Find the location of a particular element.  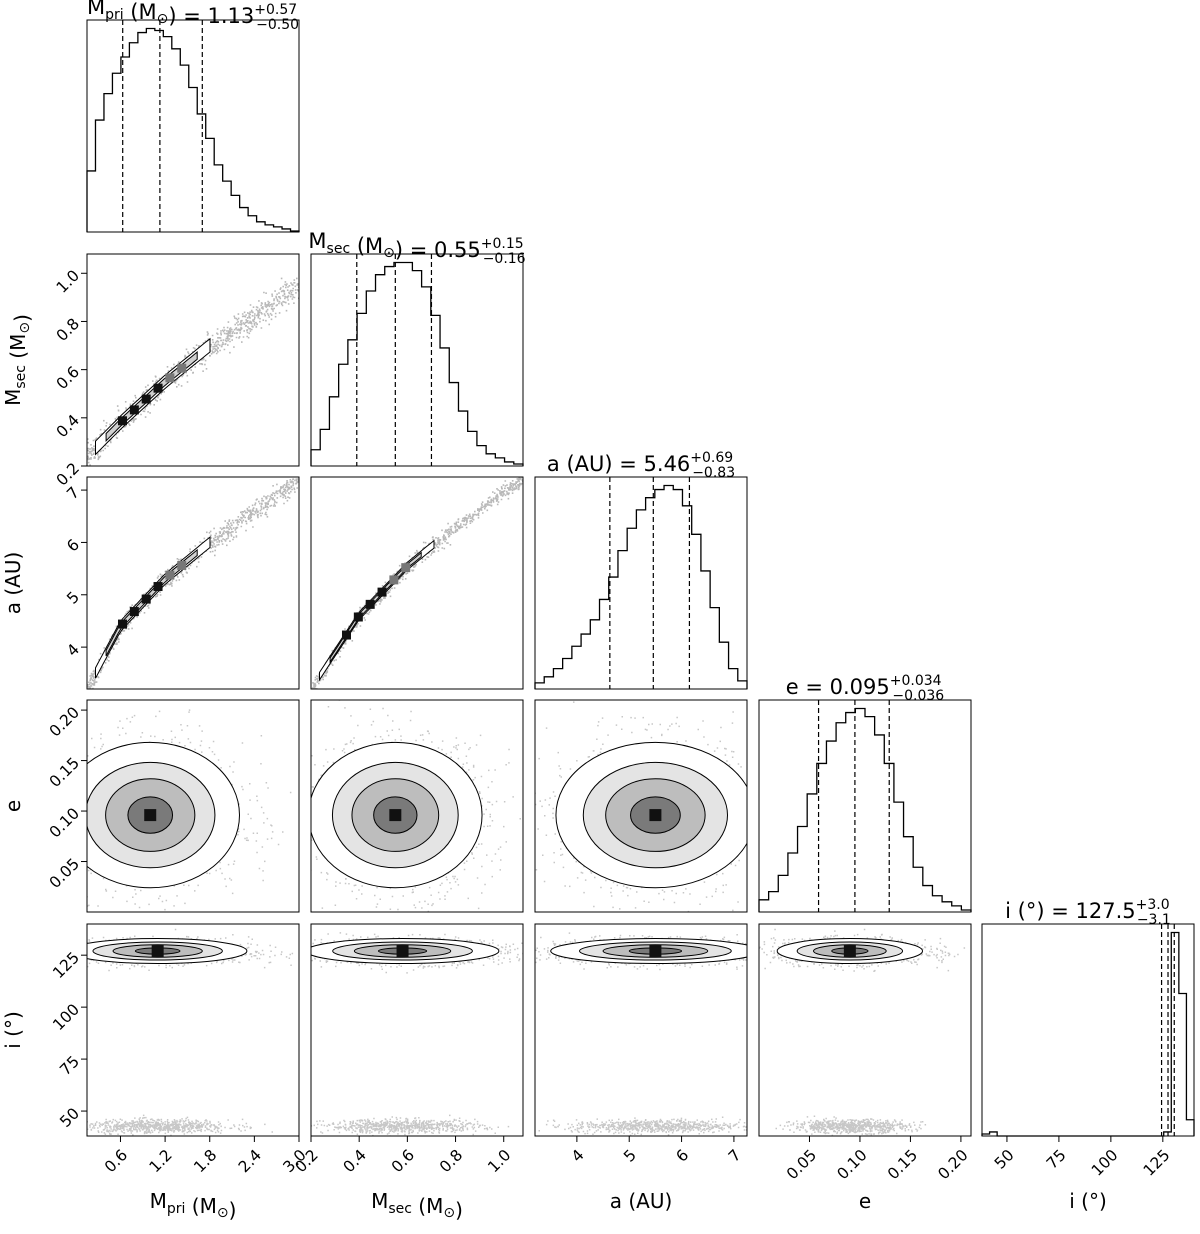

y-axis-a: 4 5 6 7 a (AU) is located at coordinates (44, 571).